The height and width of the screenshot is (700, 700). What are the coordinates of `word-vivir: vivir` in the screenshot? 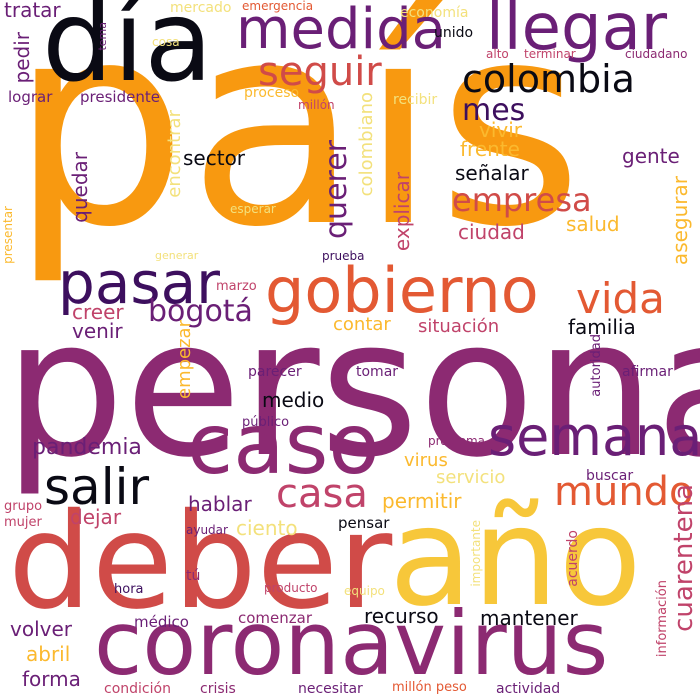 It's located at (501, 130).